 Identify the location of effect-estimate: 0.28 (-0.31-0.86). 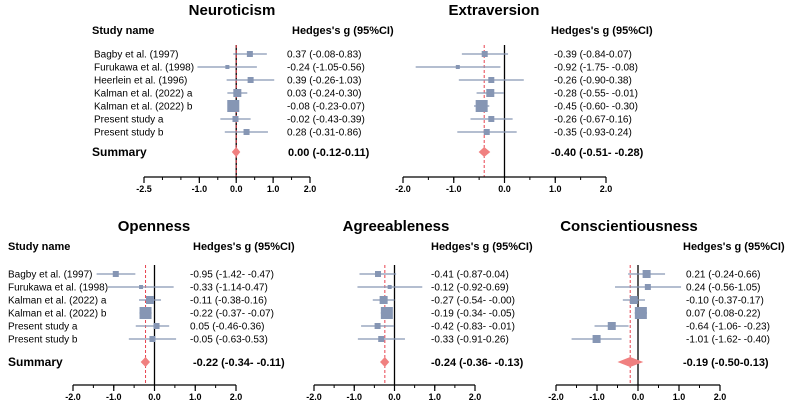
(324, 133).